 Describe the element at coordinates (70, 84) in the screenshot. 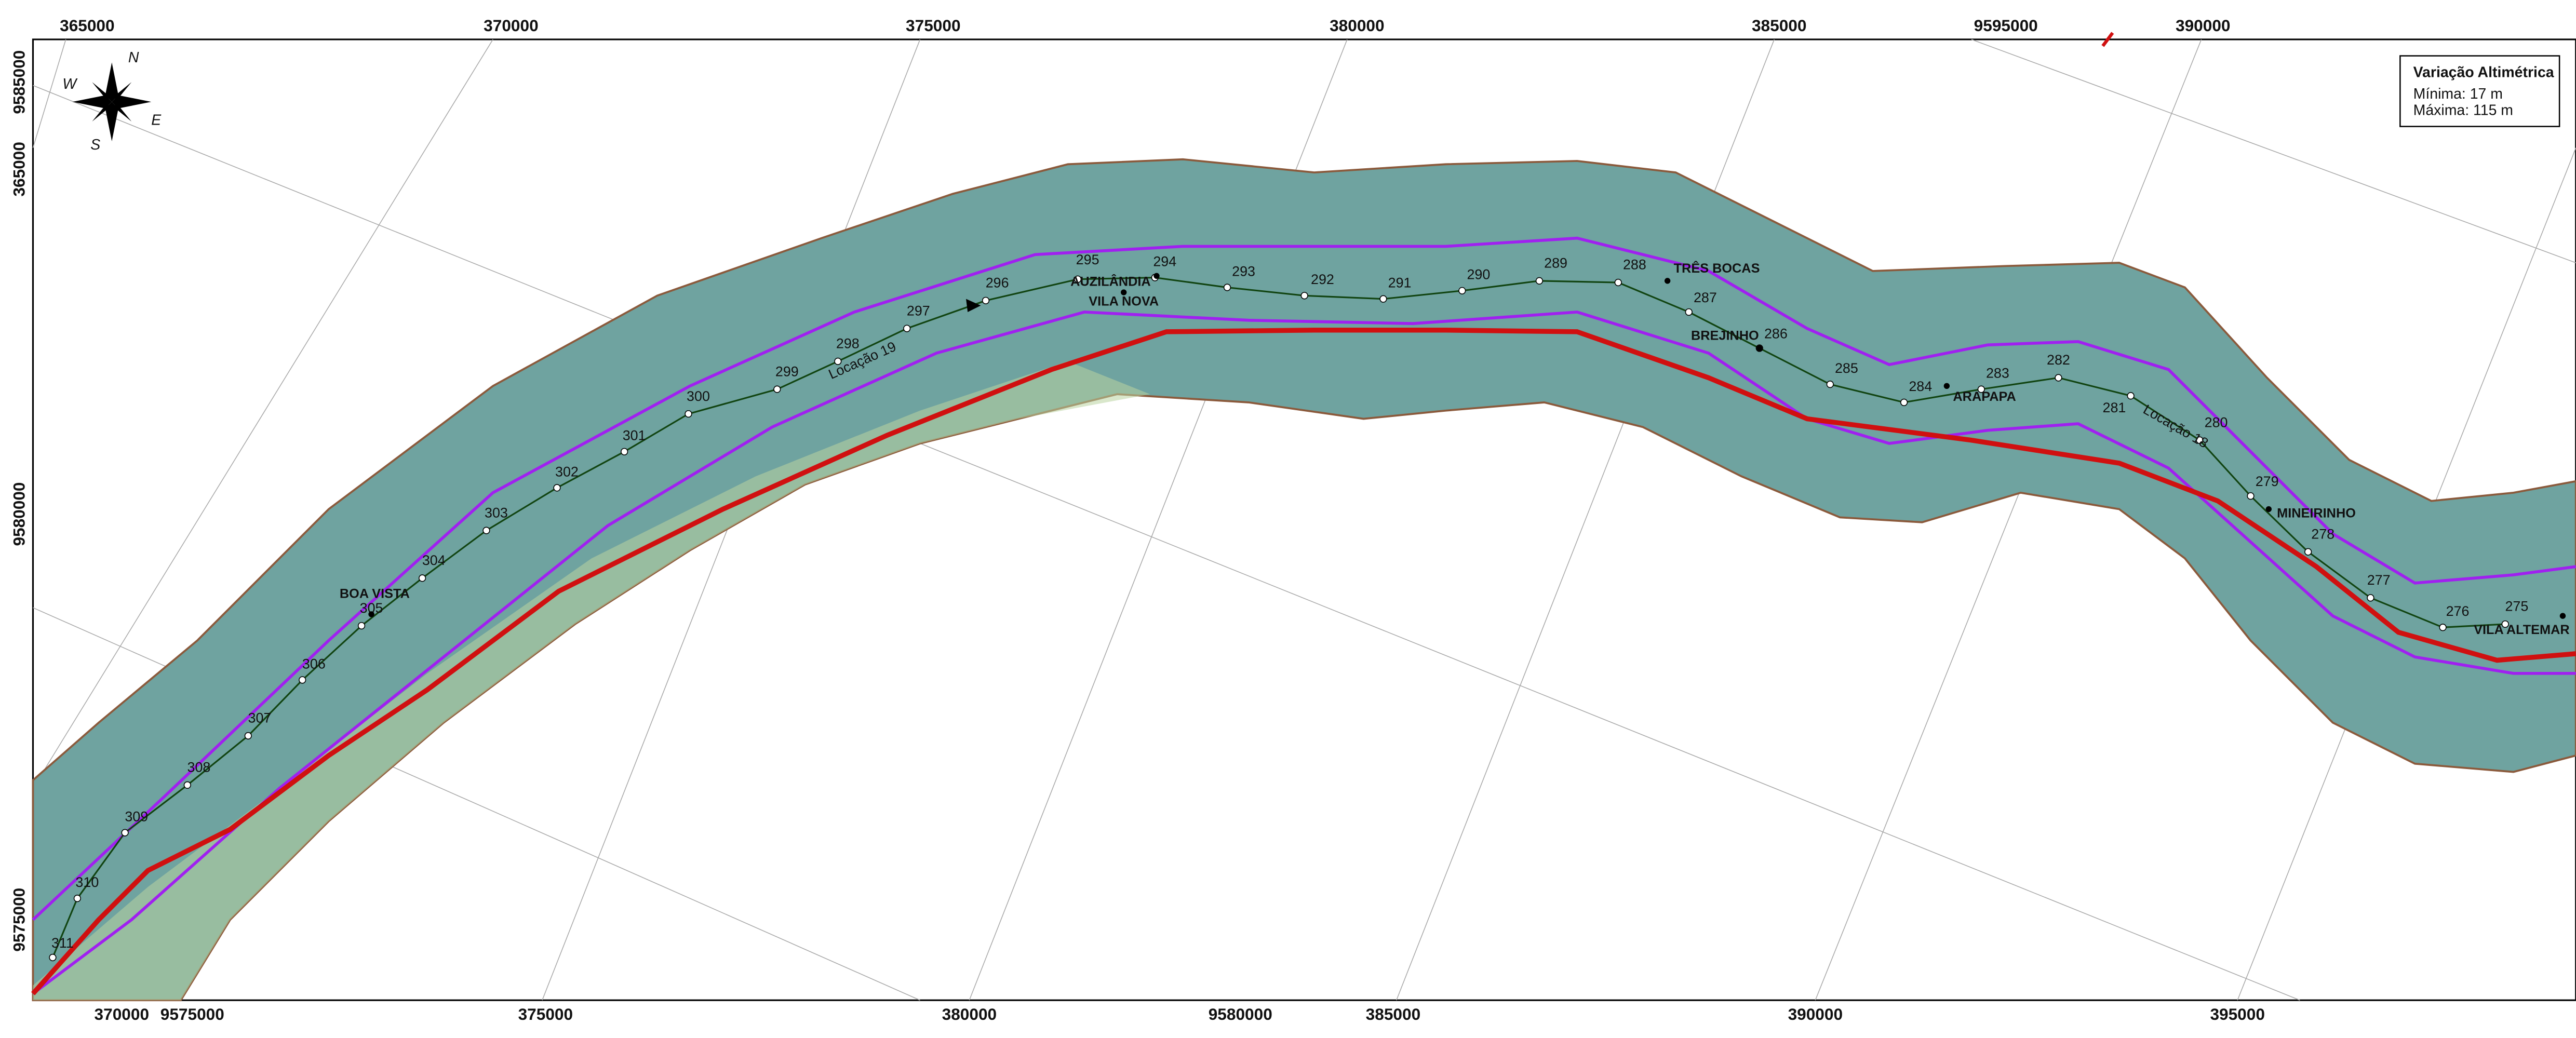

I see `compass-w: W` at that location.